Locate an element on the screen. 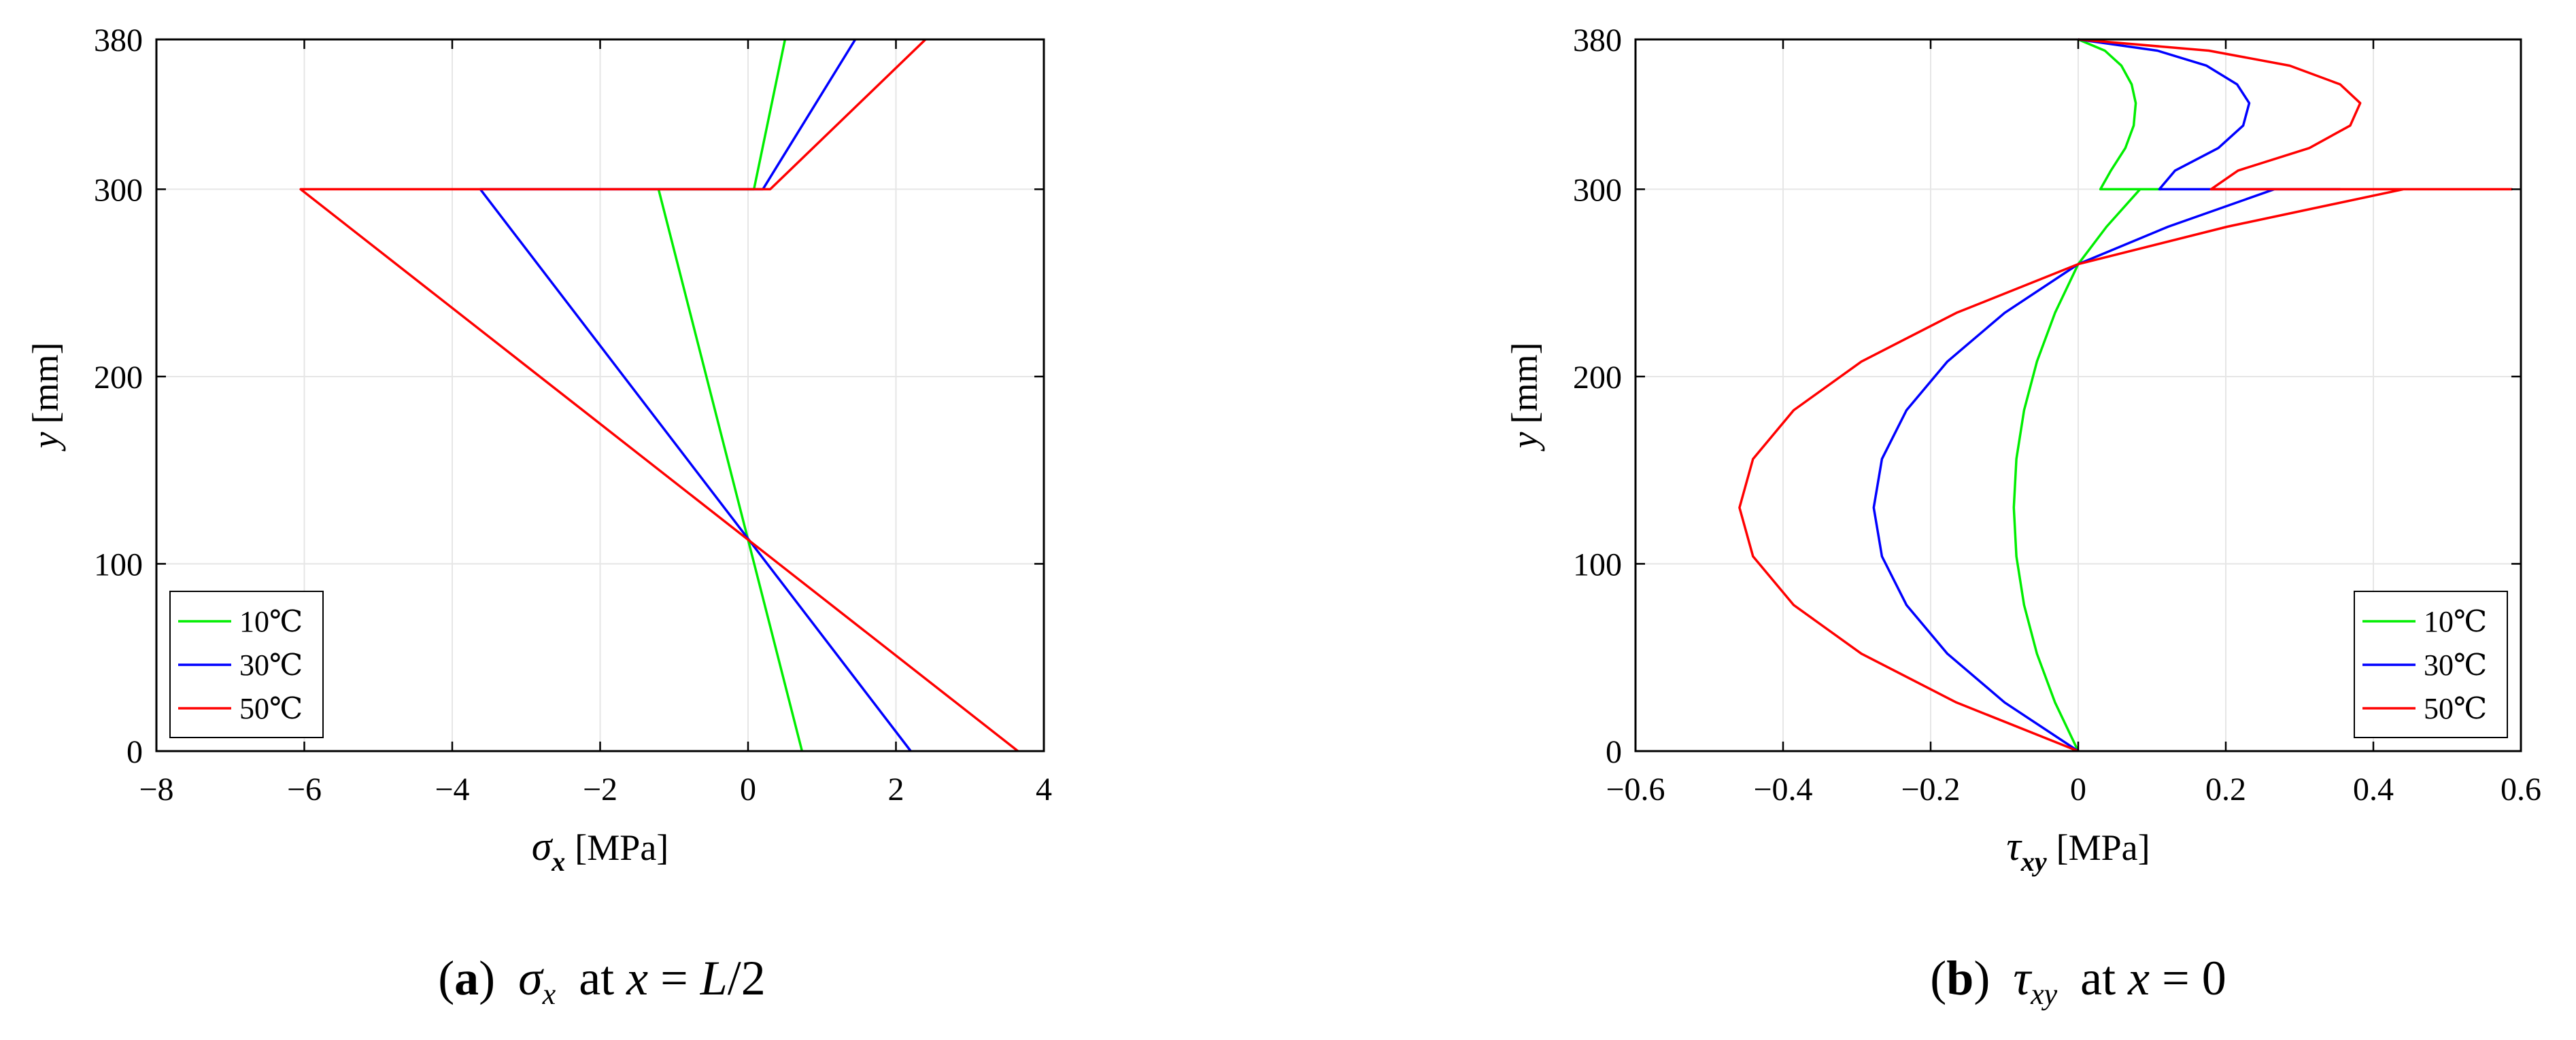 The height and width of the screenshot is (1040, 2576). x-tick-label: −4 is located at coordinates (452, 790).